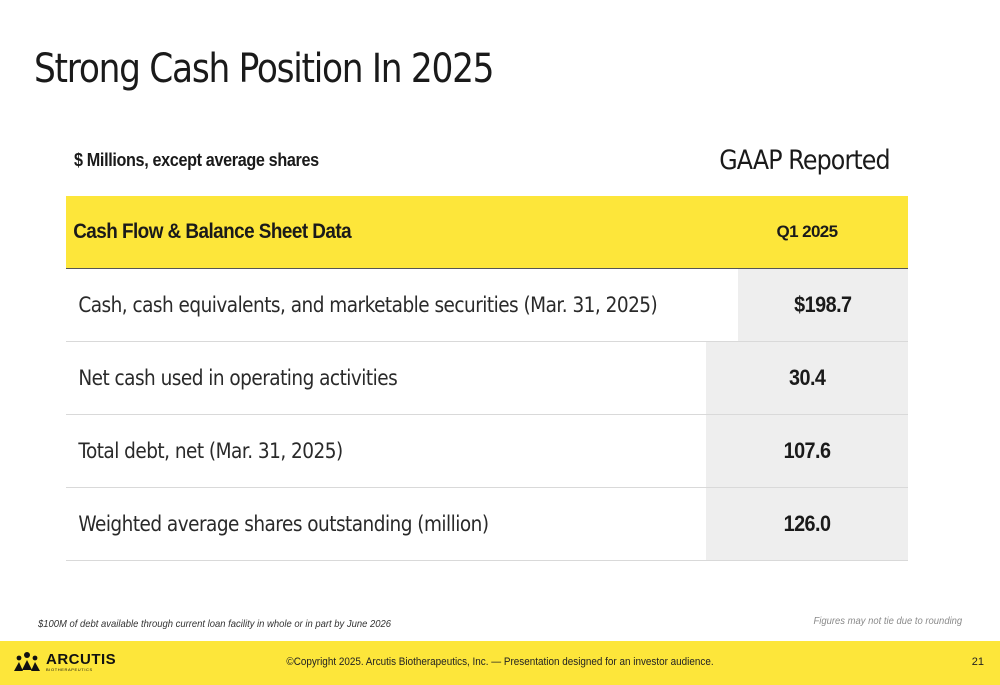  Describe the element at coordinates (264, 69) in the screenshot. I see `page-title: Strong Cash Position In 2025` at that location.